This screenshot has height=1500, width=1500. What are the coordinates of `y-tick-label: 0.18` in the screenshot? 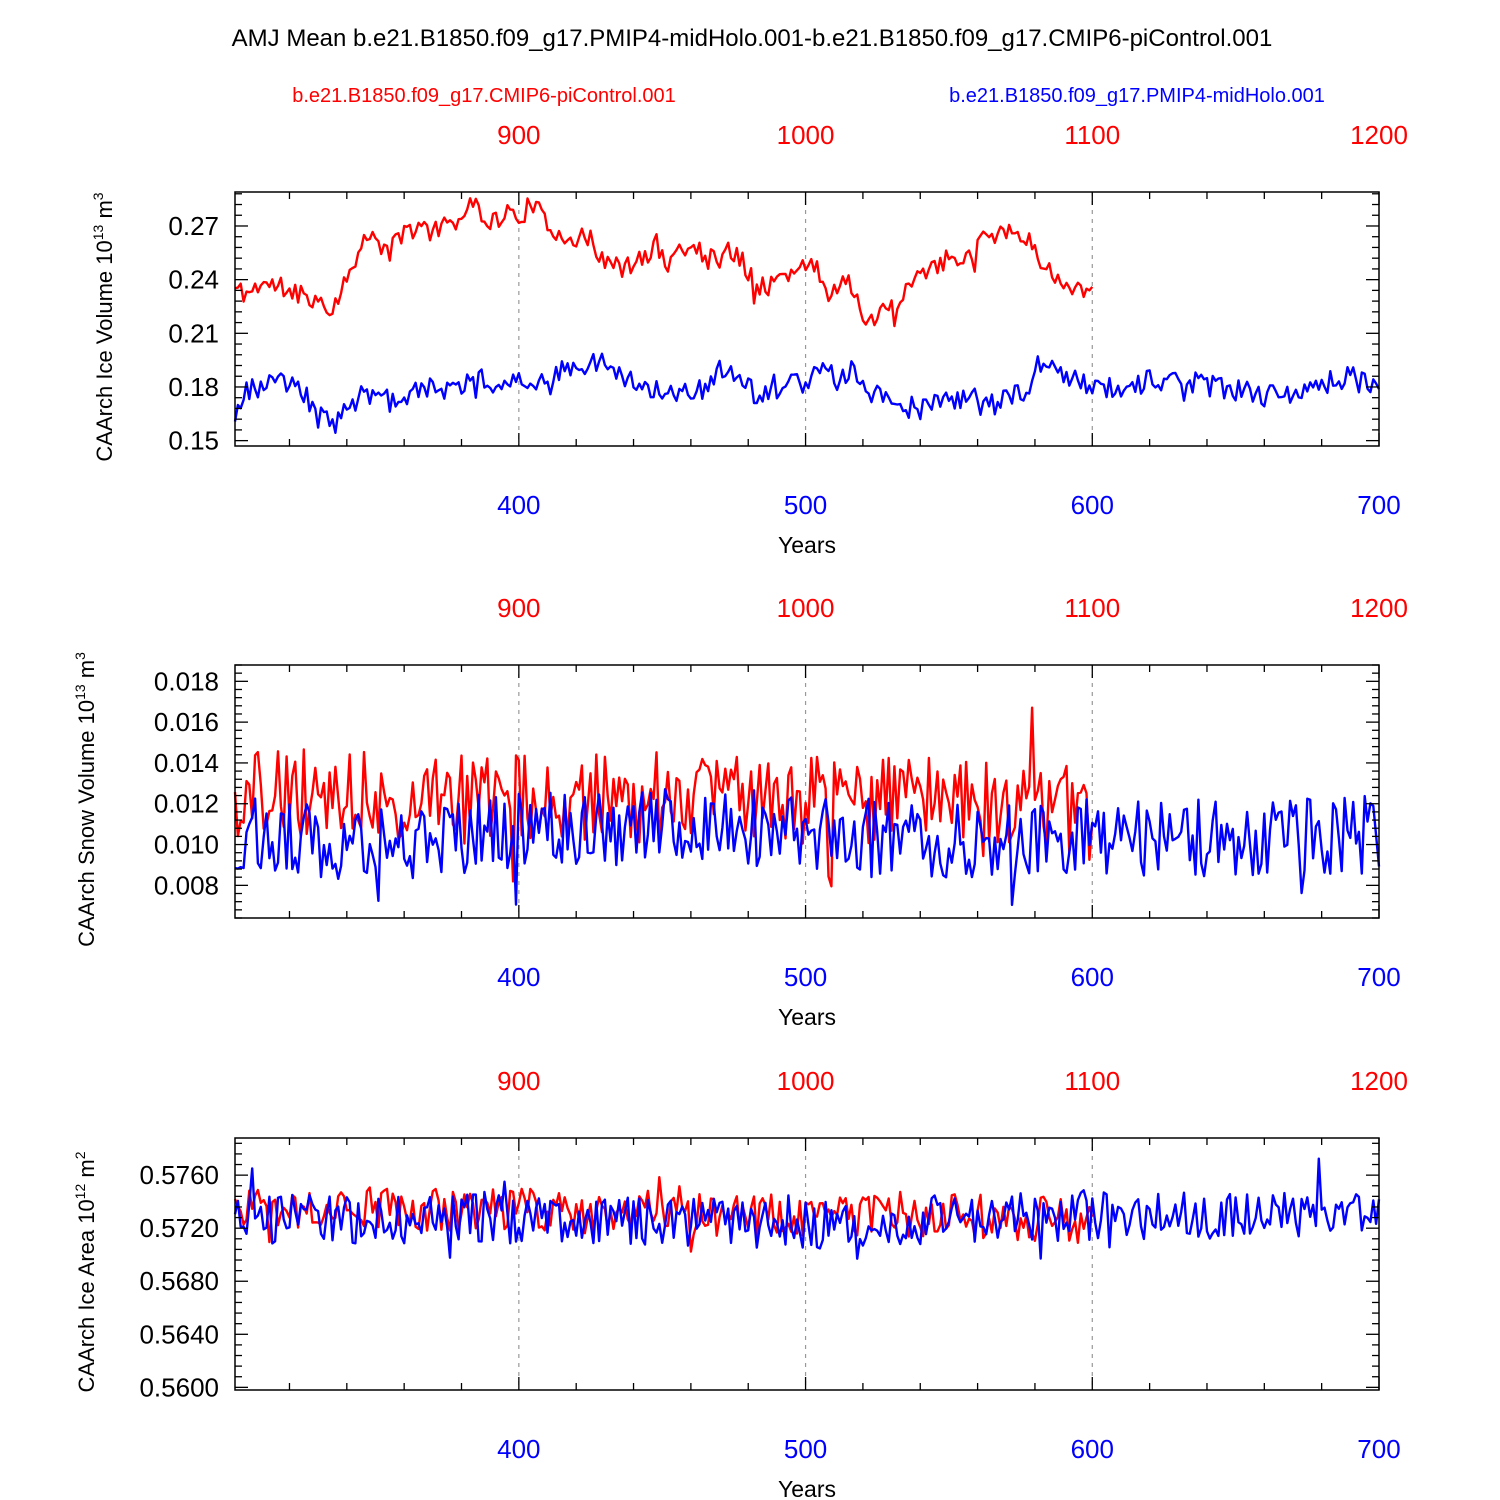 It's located at (193, 387).